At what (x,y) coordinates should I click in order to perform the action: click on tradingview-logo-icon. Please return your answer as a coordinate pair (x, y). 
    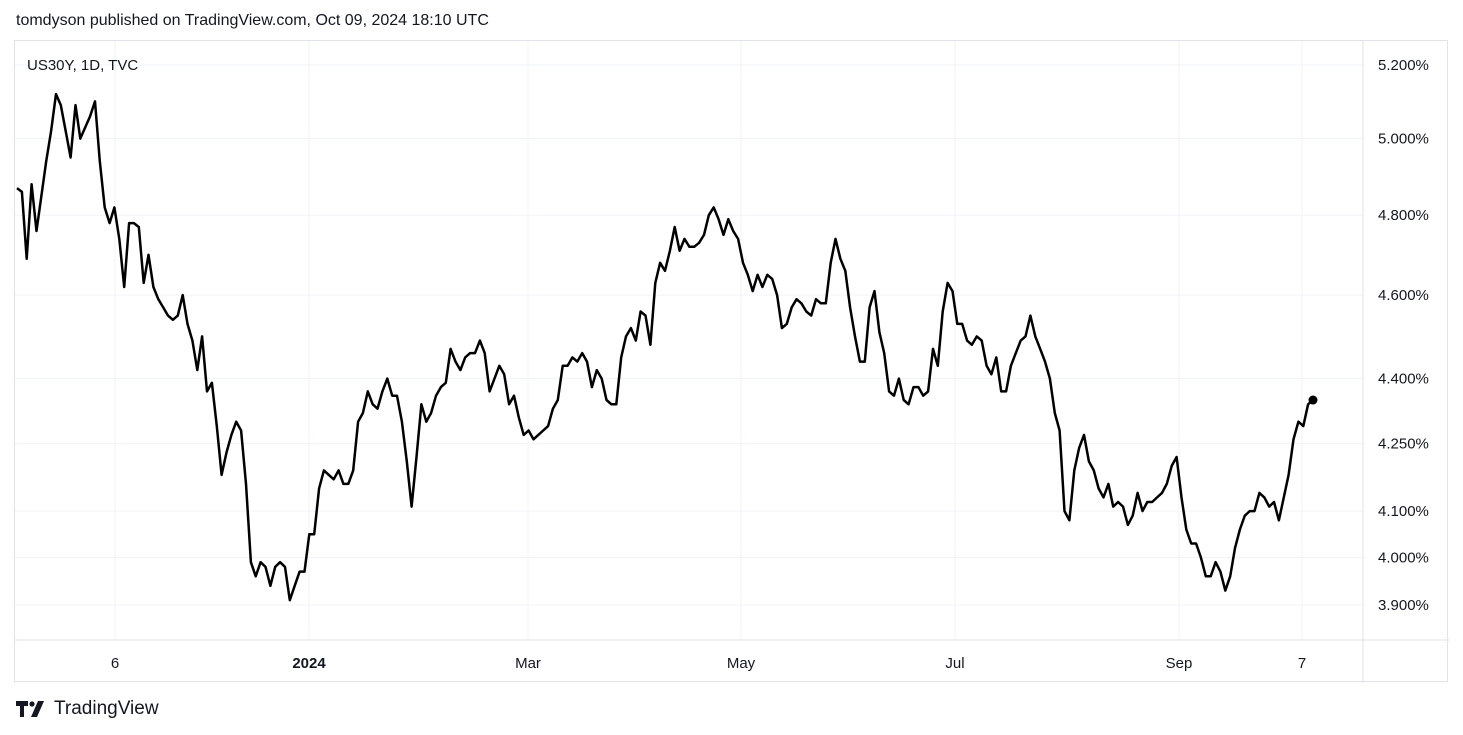
    Looking at the image, I should click on (30, 709).